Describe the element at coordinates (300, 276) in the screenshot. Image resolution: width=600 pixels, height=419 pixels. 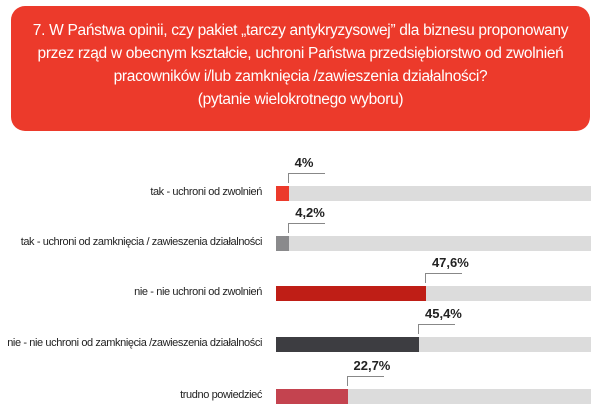
I see `bar-row: nie - nie uchroni od zwolnień 47,6%` at that location.